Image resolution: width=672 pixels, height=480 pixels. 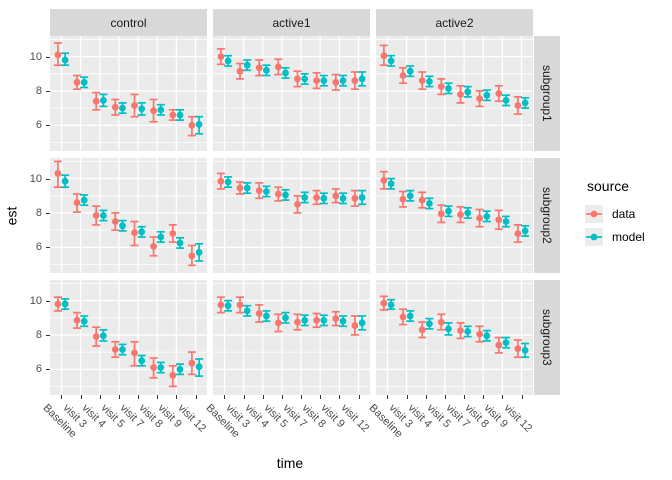 I want to click on legend-entry-label: model, so click(x=628, y=237).